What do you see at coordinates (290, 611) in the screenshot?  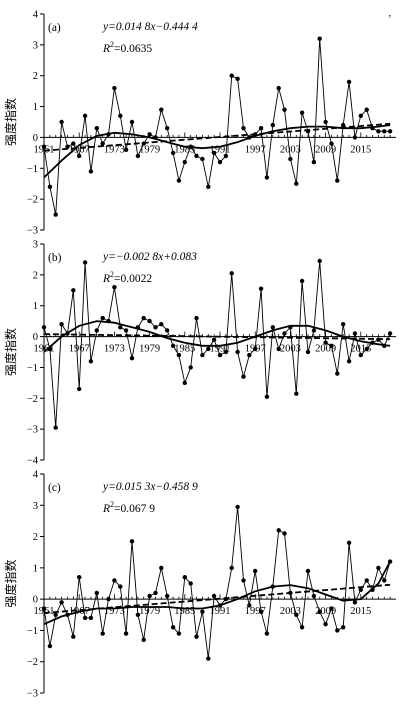 I see `x-tick-label: 2003` at bounding box center [290, 611].